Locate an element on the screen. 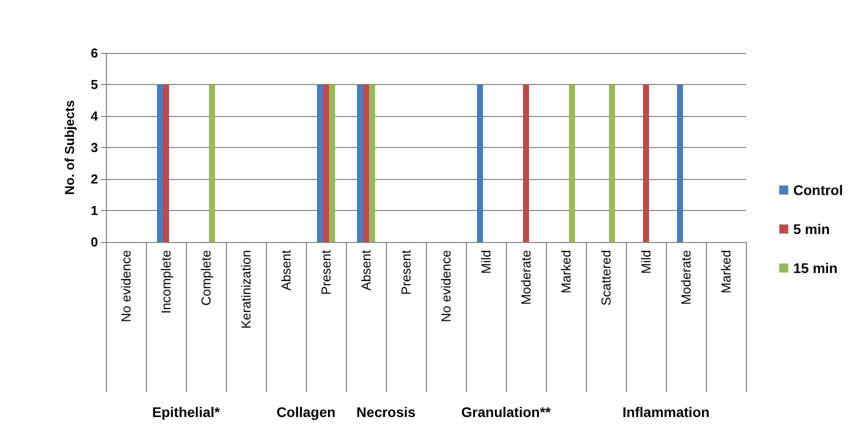 This screenshot has width=864, height=431. y-axis-title: No. of Subjects is located at coordinates (69, 147).